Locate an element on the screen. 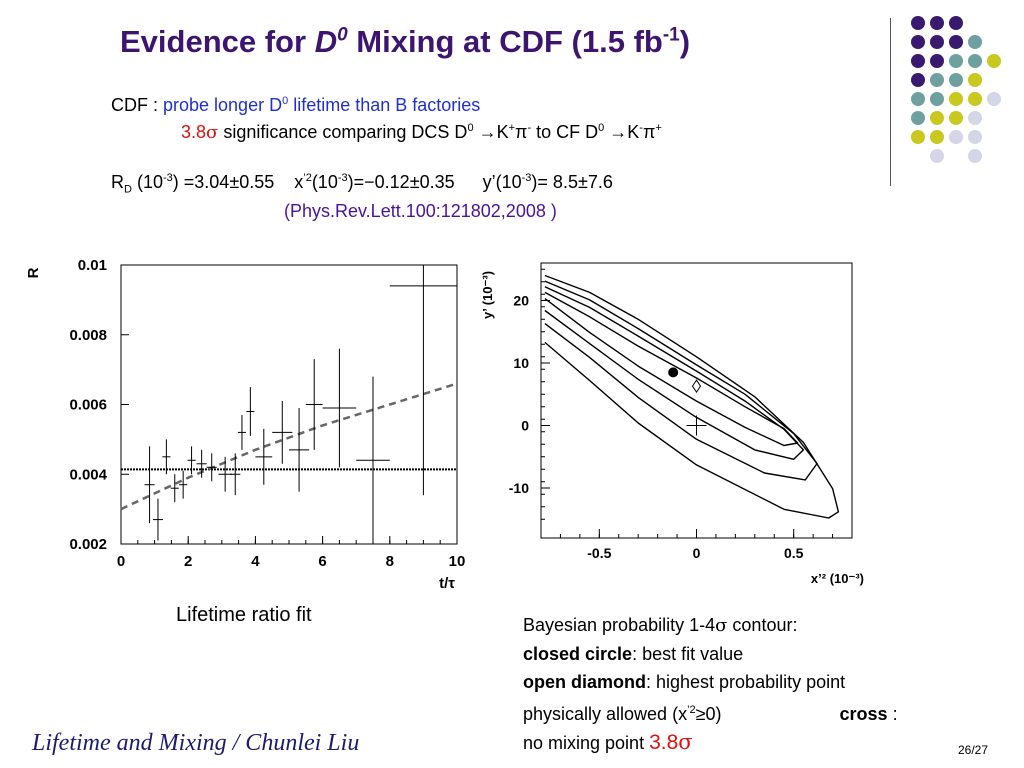  y-tick-label: 0 is located at coordinates (525, 426).